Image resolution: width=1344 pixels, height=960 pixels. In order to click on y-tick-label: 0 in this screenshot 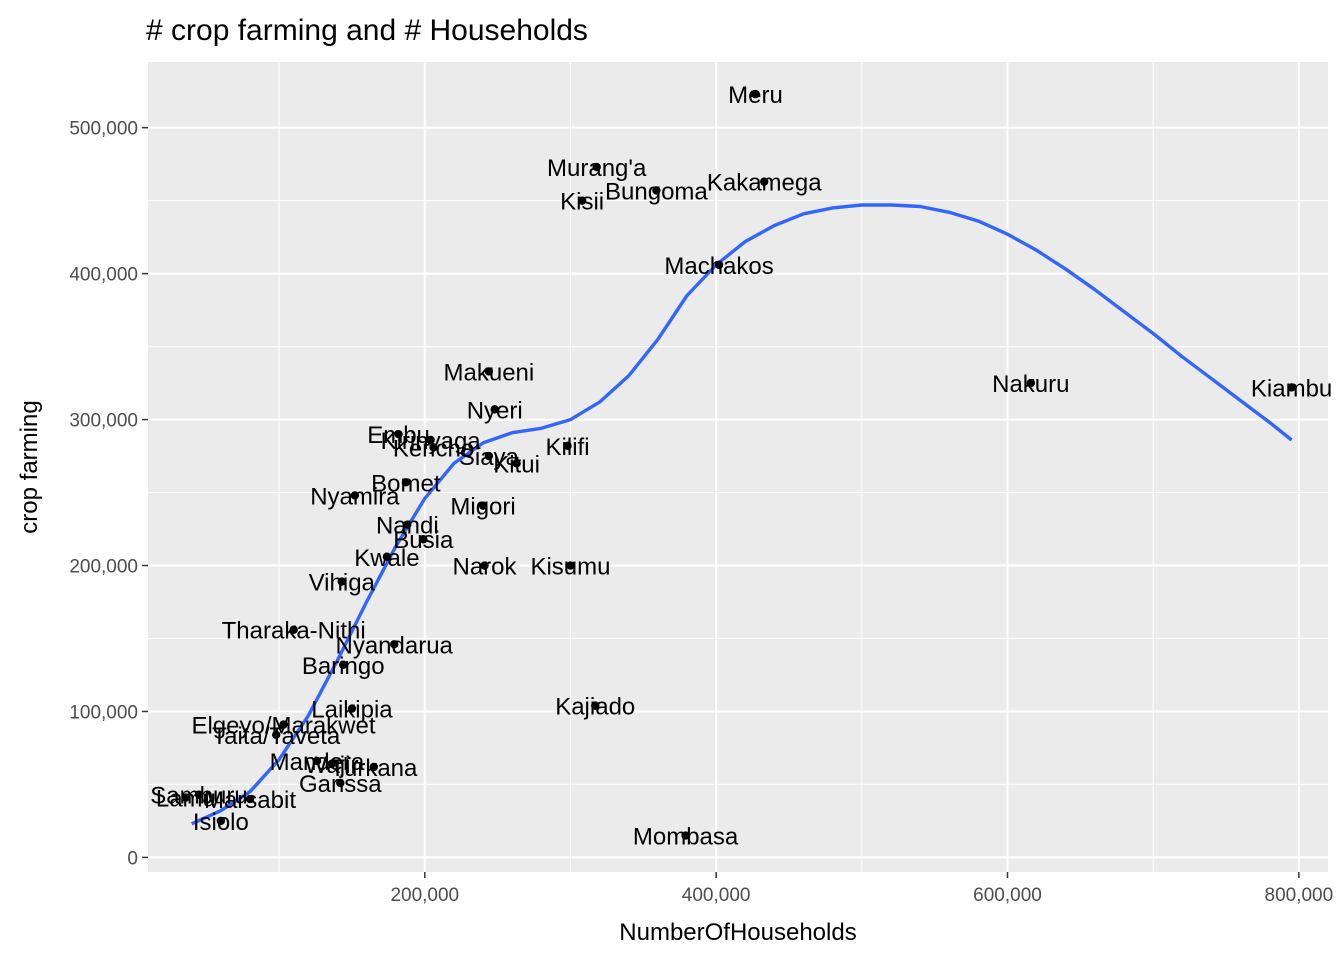, I will do `click(132, 858)`.